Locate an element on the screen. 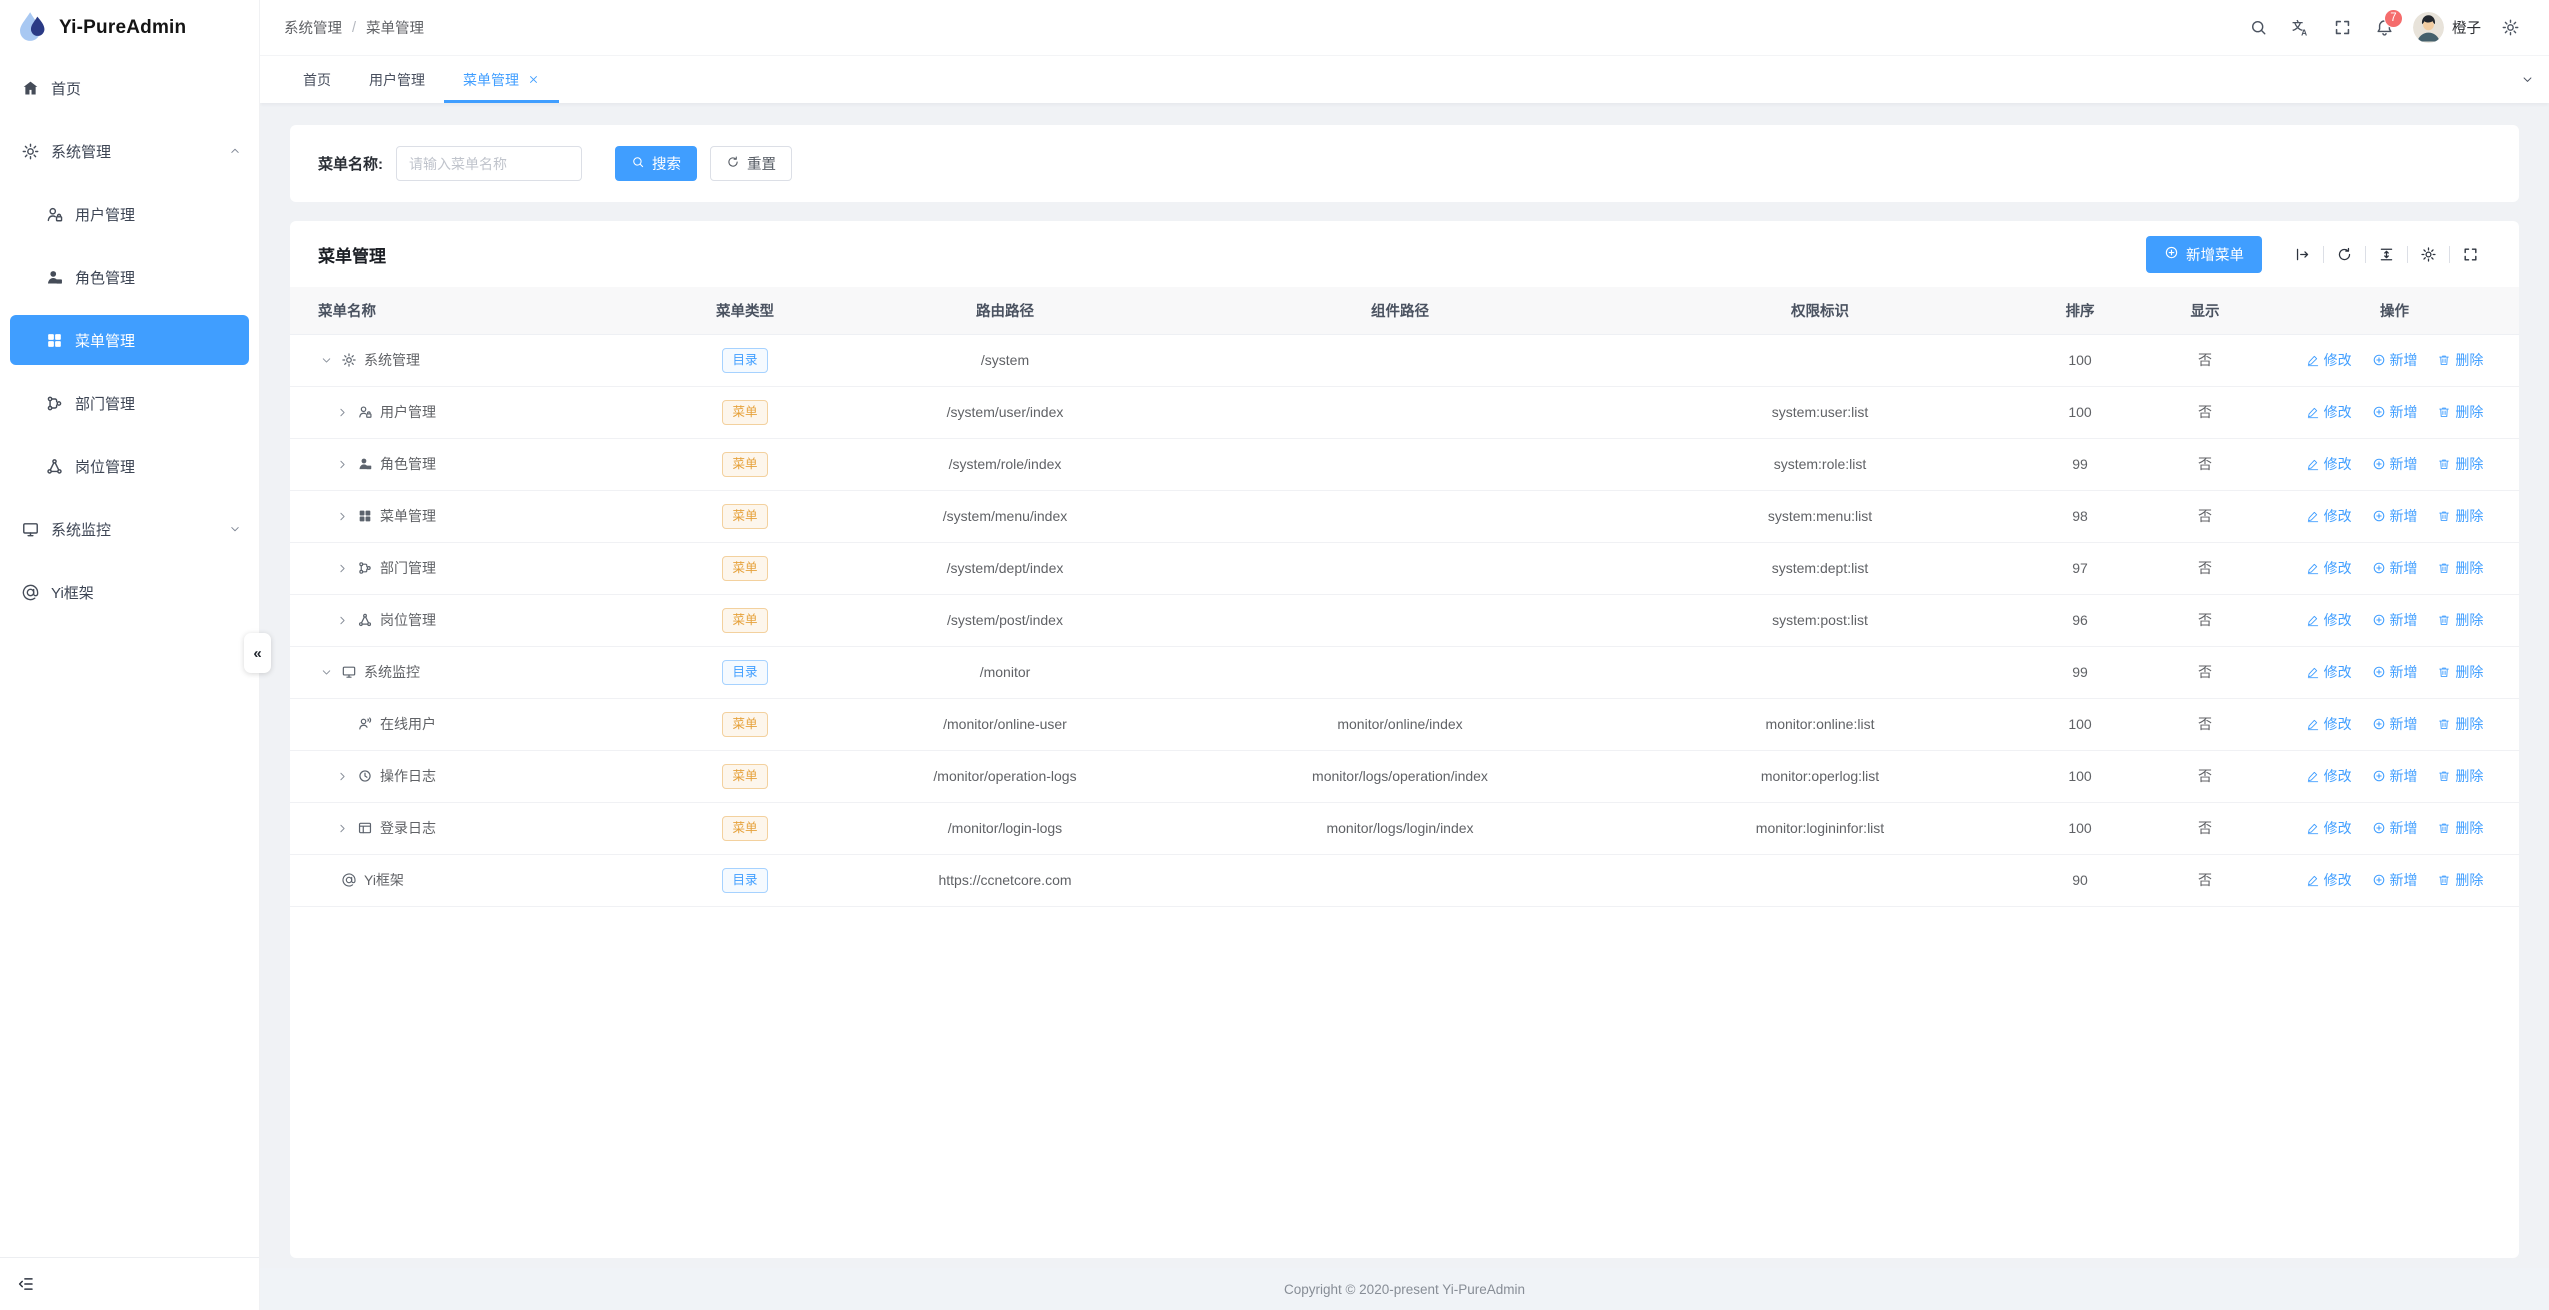 This screenshot has height=1310, width=2549. sidebar-item-部门管理: 部门管理 is located at coordinates (129, 403).